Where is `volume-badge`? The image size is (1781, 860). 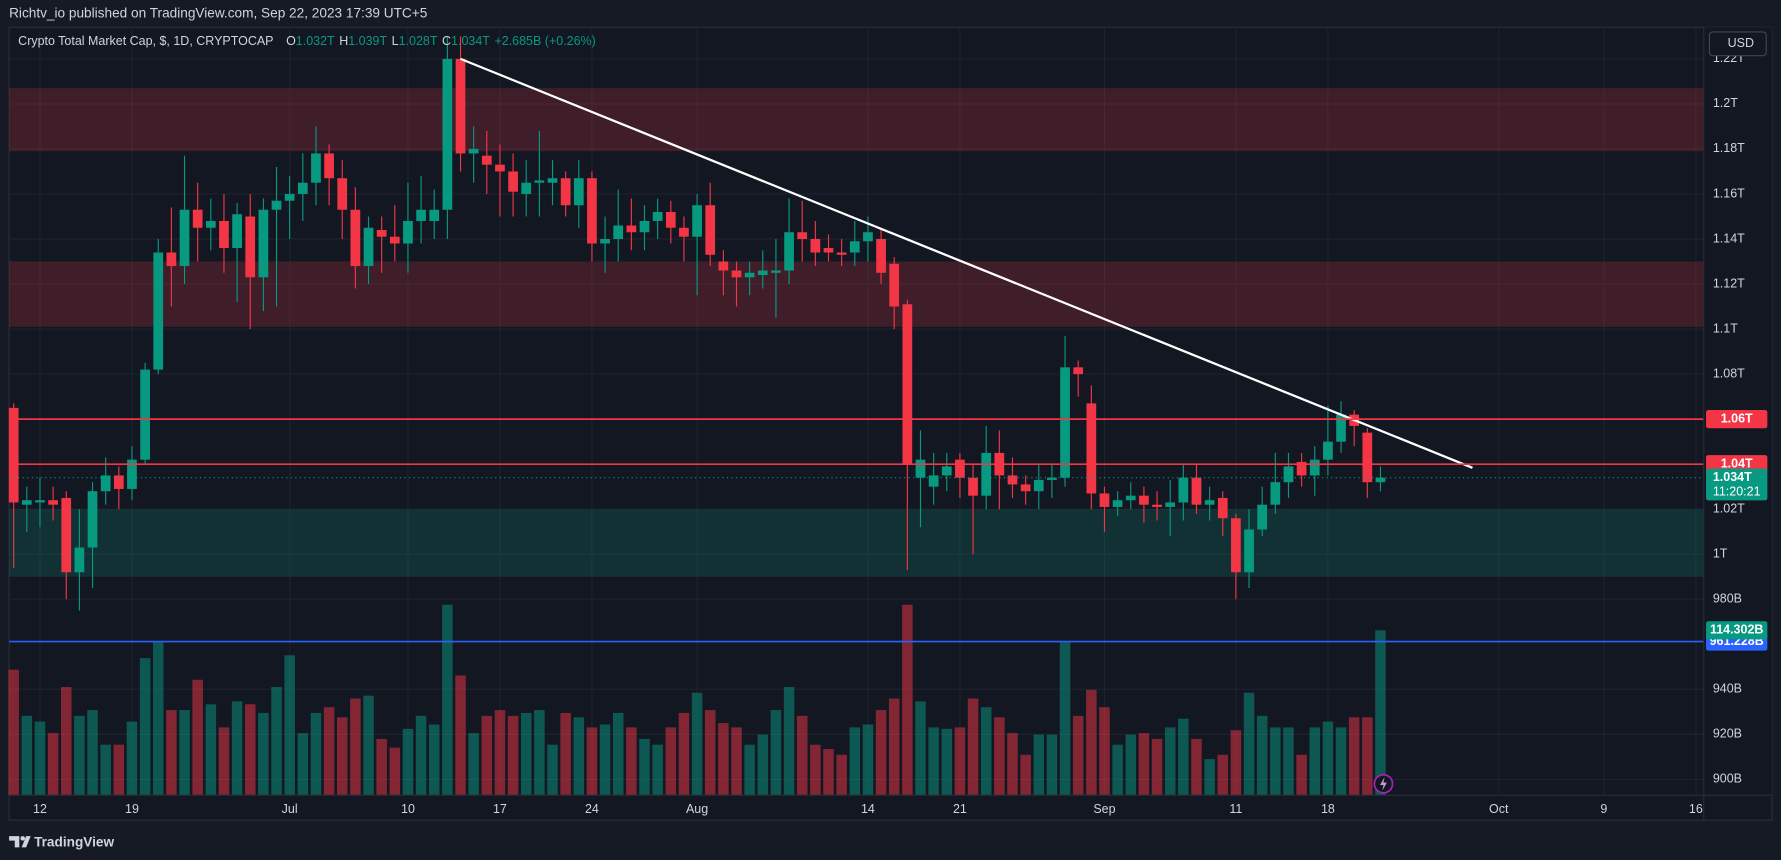
volume-badge is located at coordinates (1737, 630).